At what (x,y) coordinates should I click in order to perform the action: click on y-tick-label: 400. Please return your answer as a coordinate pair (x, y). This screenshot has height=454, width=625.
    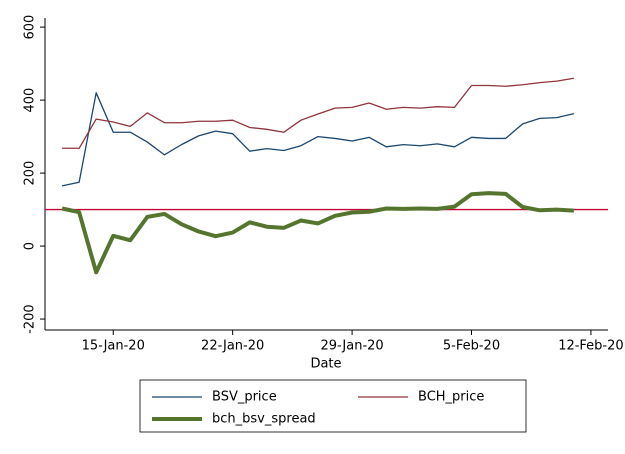
    Looking at the image, I should click on (30, 100).